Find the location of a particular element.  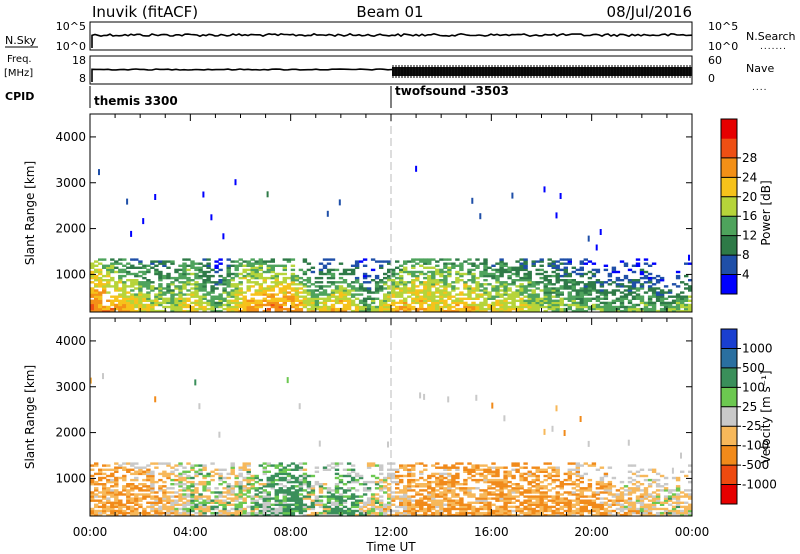

velocity-colorbar-label: 100 is located at coordinates (753, 387).